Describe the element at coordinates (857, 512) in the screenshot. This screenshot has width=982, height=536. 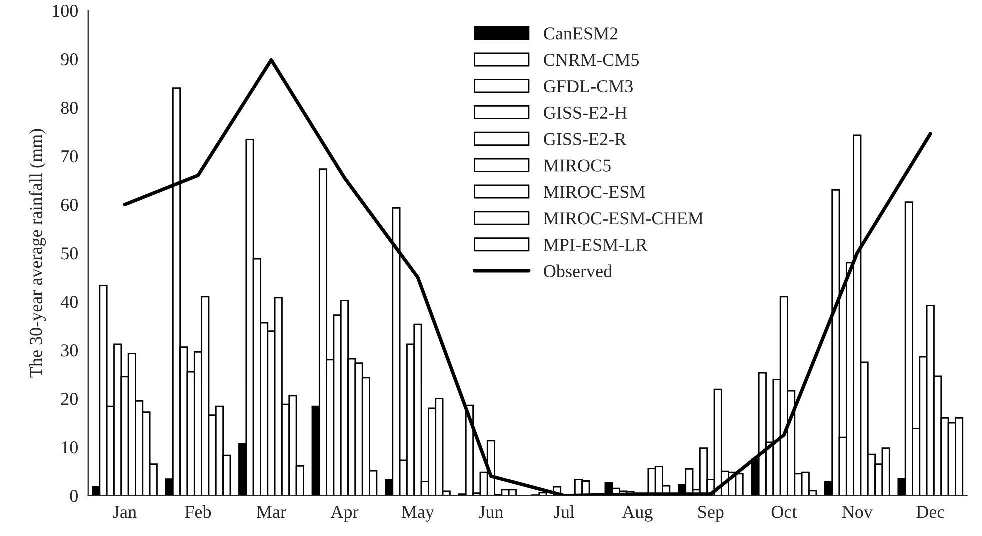
I see `x-tick-label: Nov` at that location.